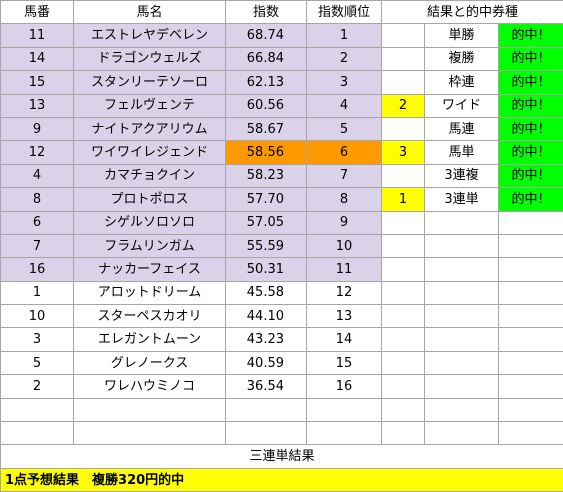  Describe the element at coordinates (462, 58) in the screenshot. I see `bet-type-cell: 複勝` at that location.